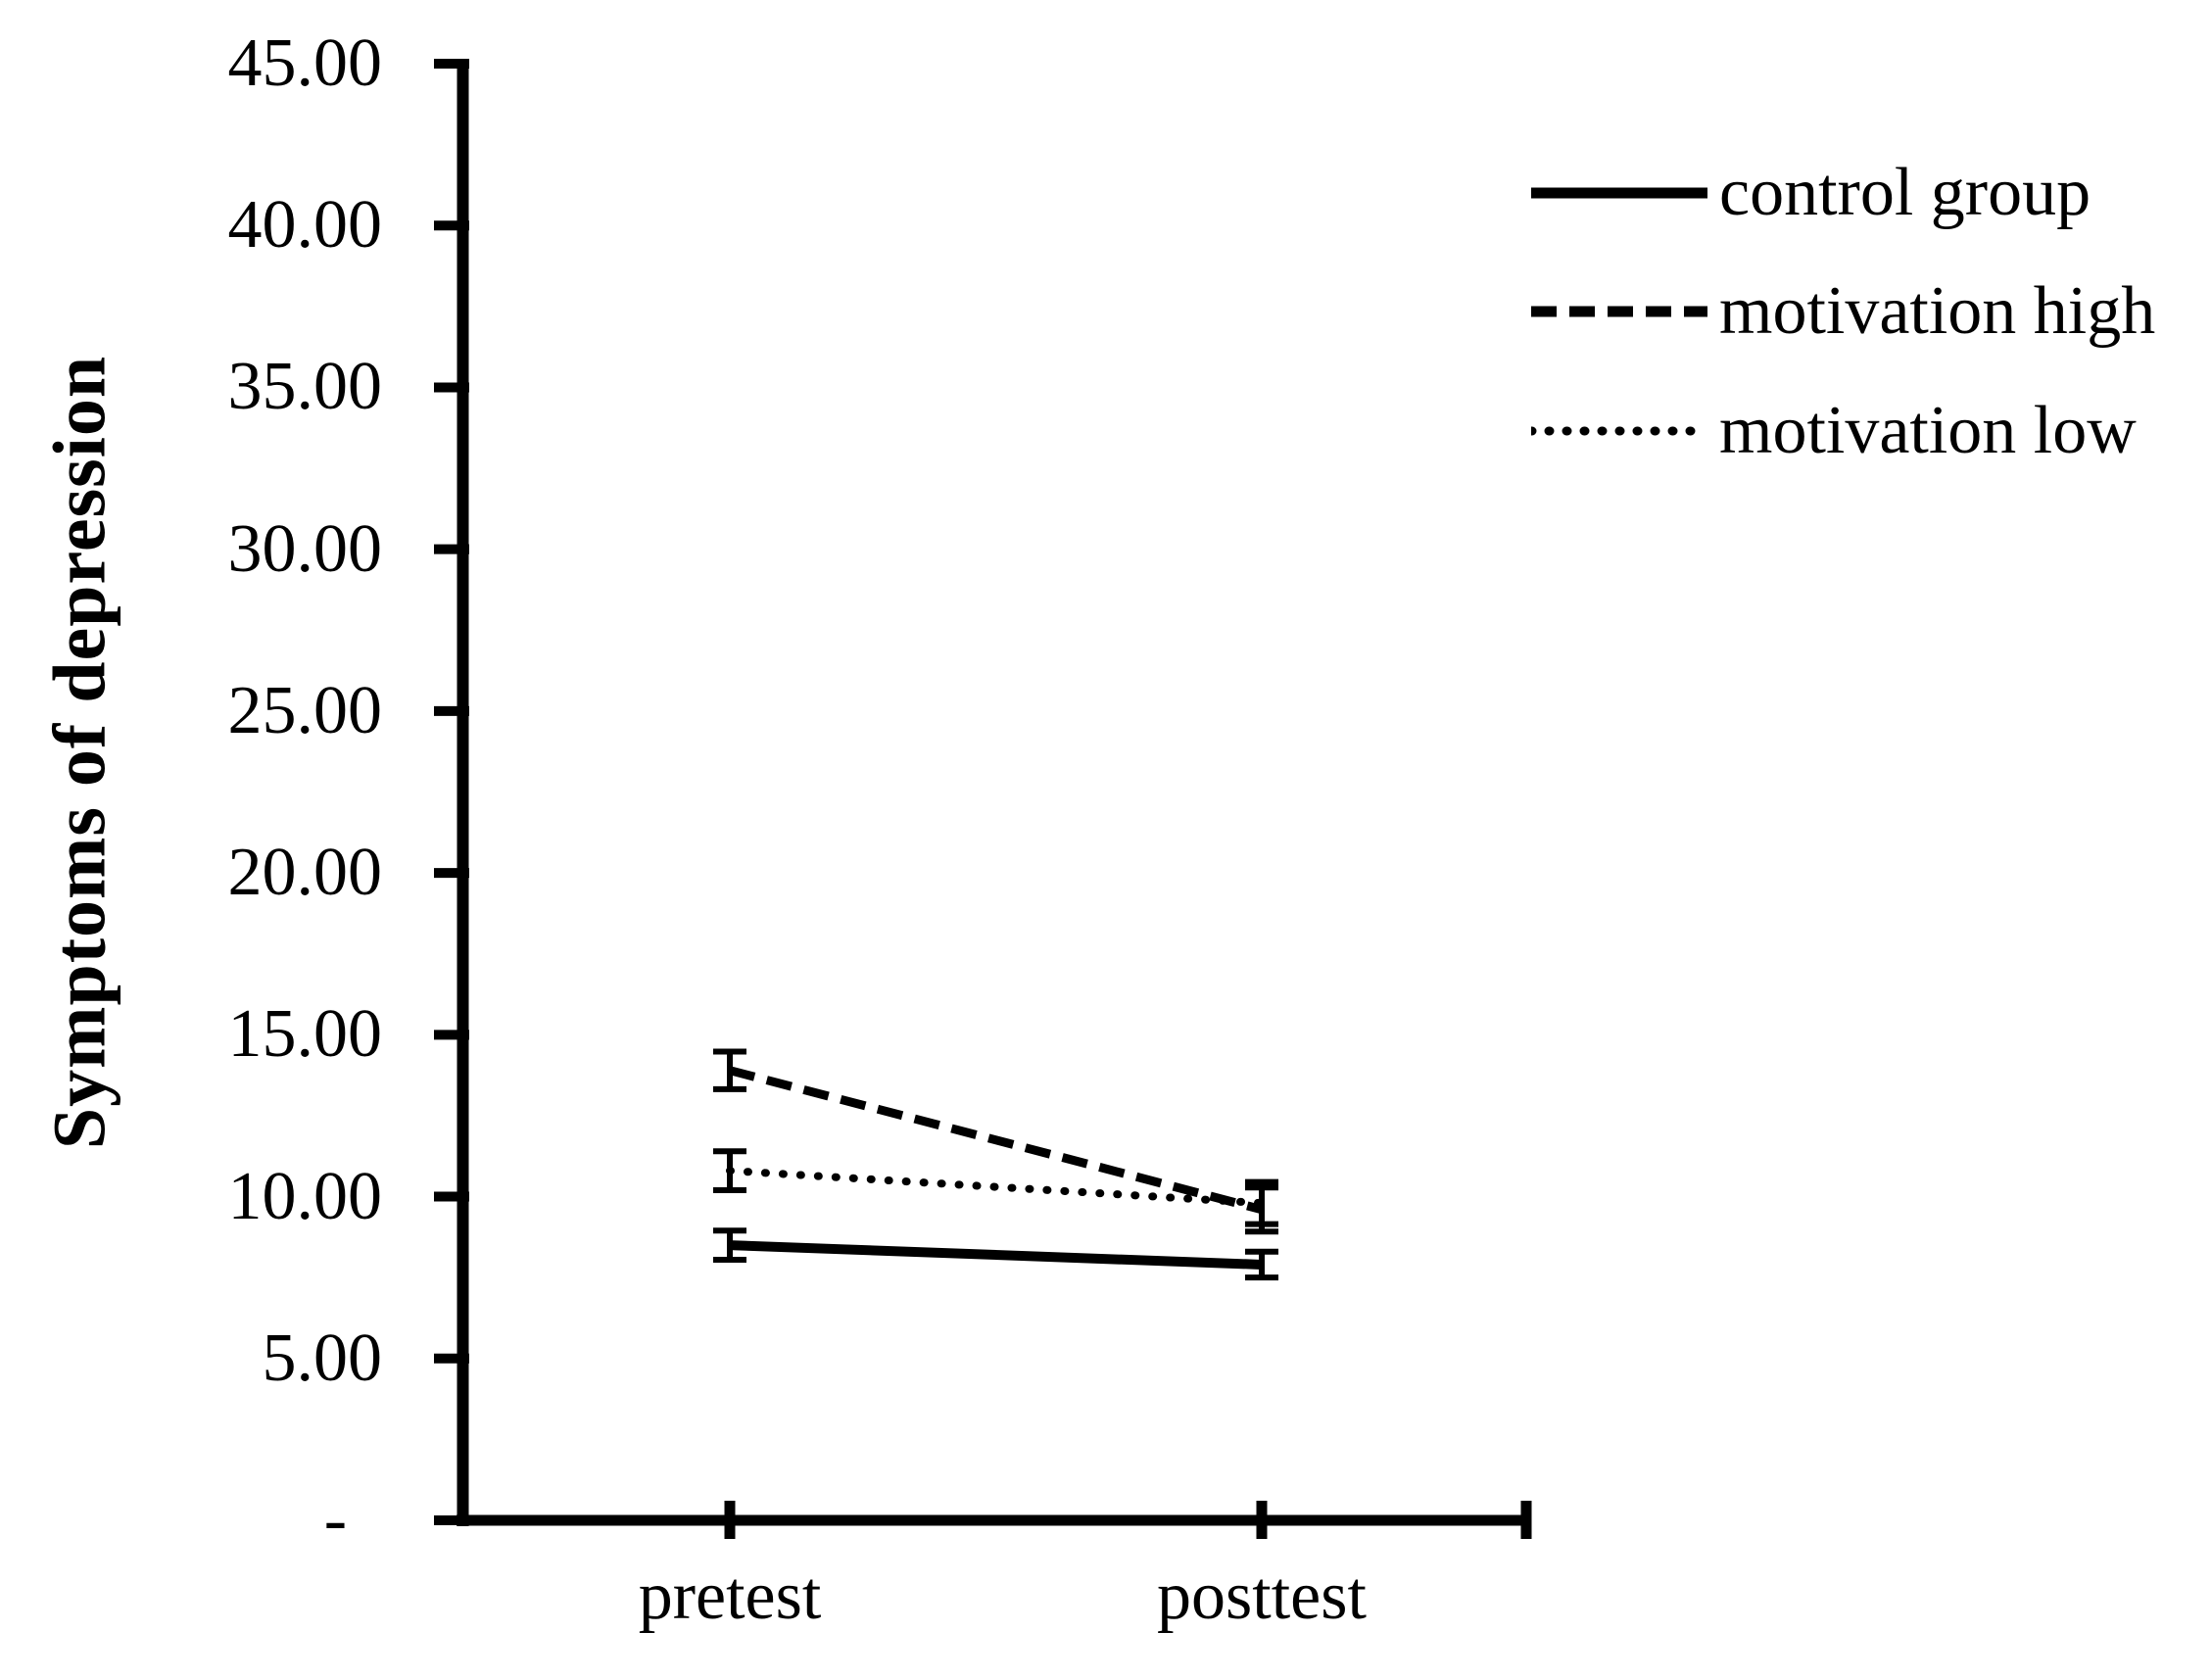 The height and width of the screenshot is (1680, 2211). I want to click on legend-row-motivation-high: motivation high, so click(1843, 311).